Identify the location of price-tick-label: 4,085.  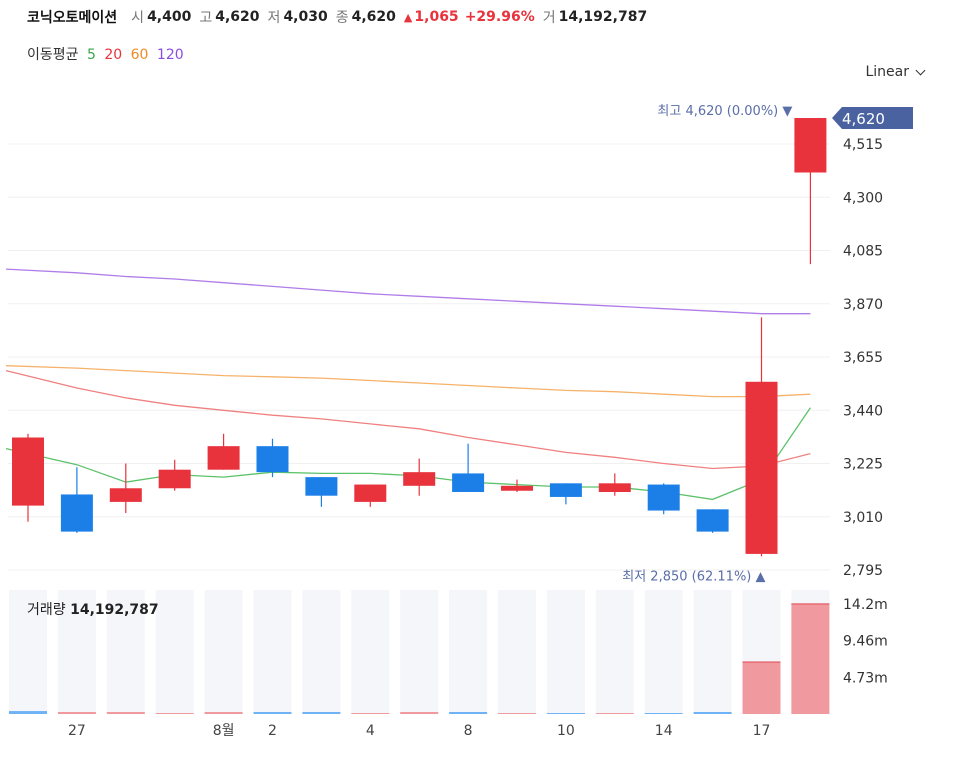
(863, 252).